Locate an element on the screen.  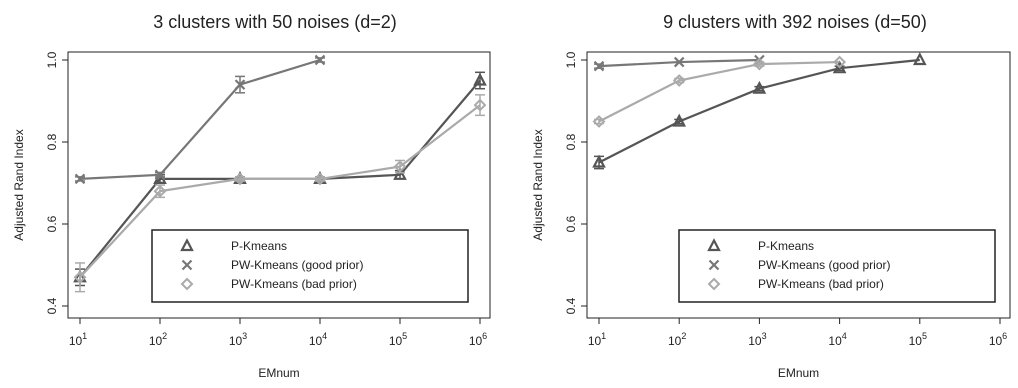
legend-box is located at coordinates (310, 266).